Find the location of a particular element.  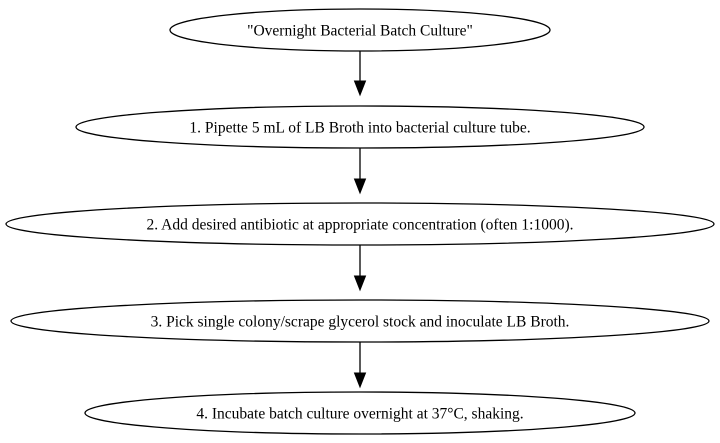

node-step2-ellipse is located at coordinates (360, 224).